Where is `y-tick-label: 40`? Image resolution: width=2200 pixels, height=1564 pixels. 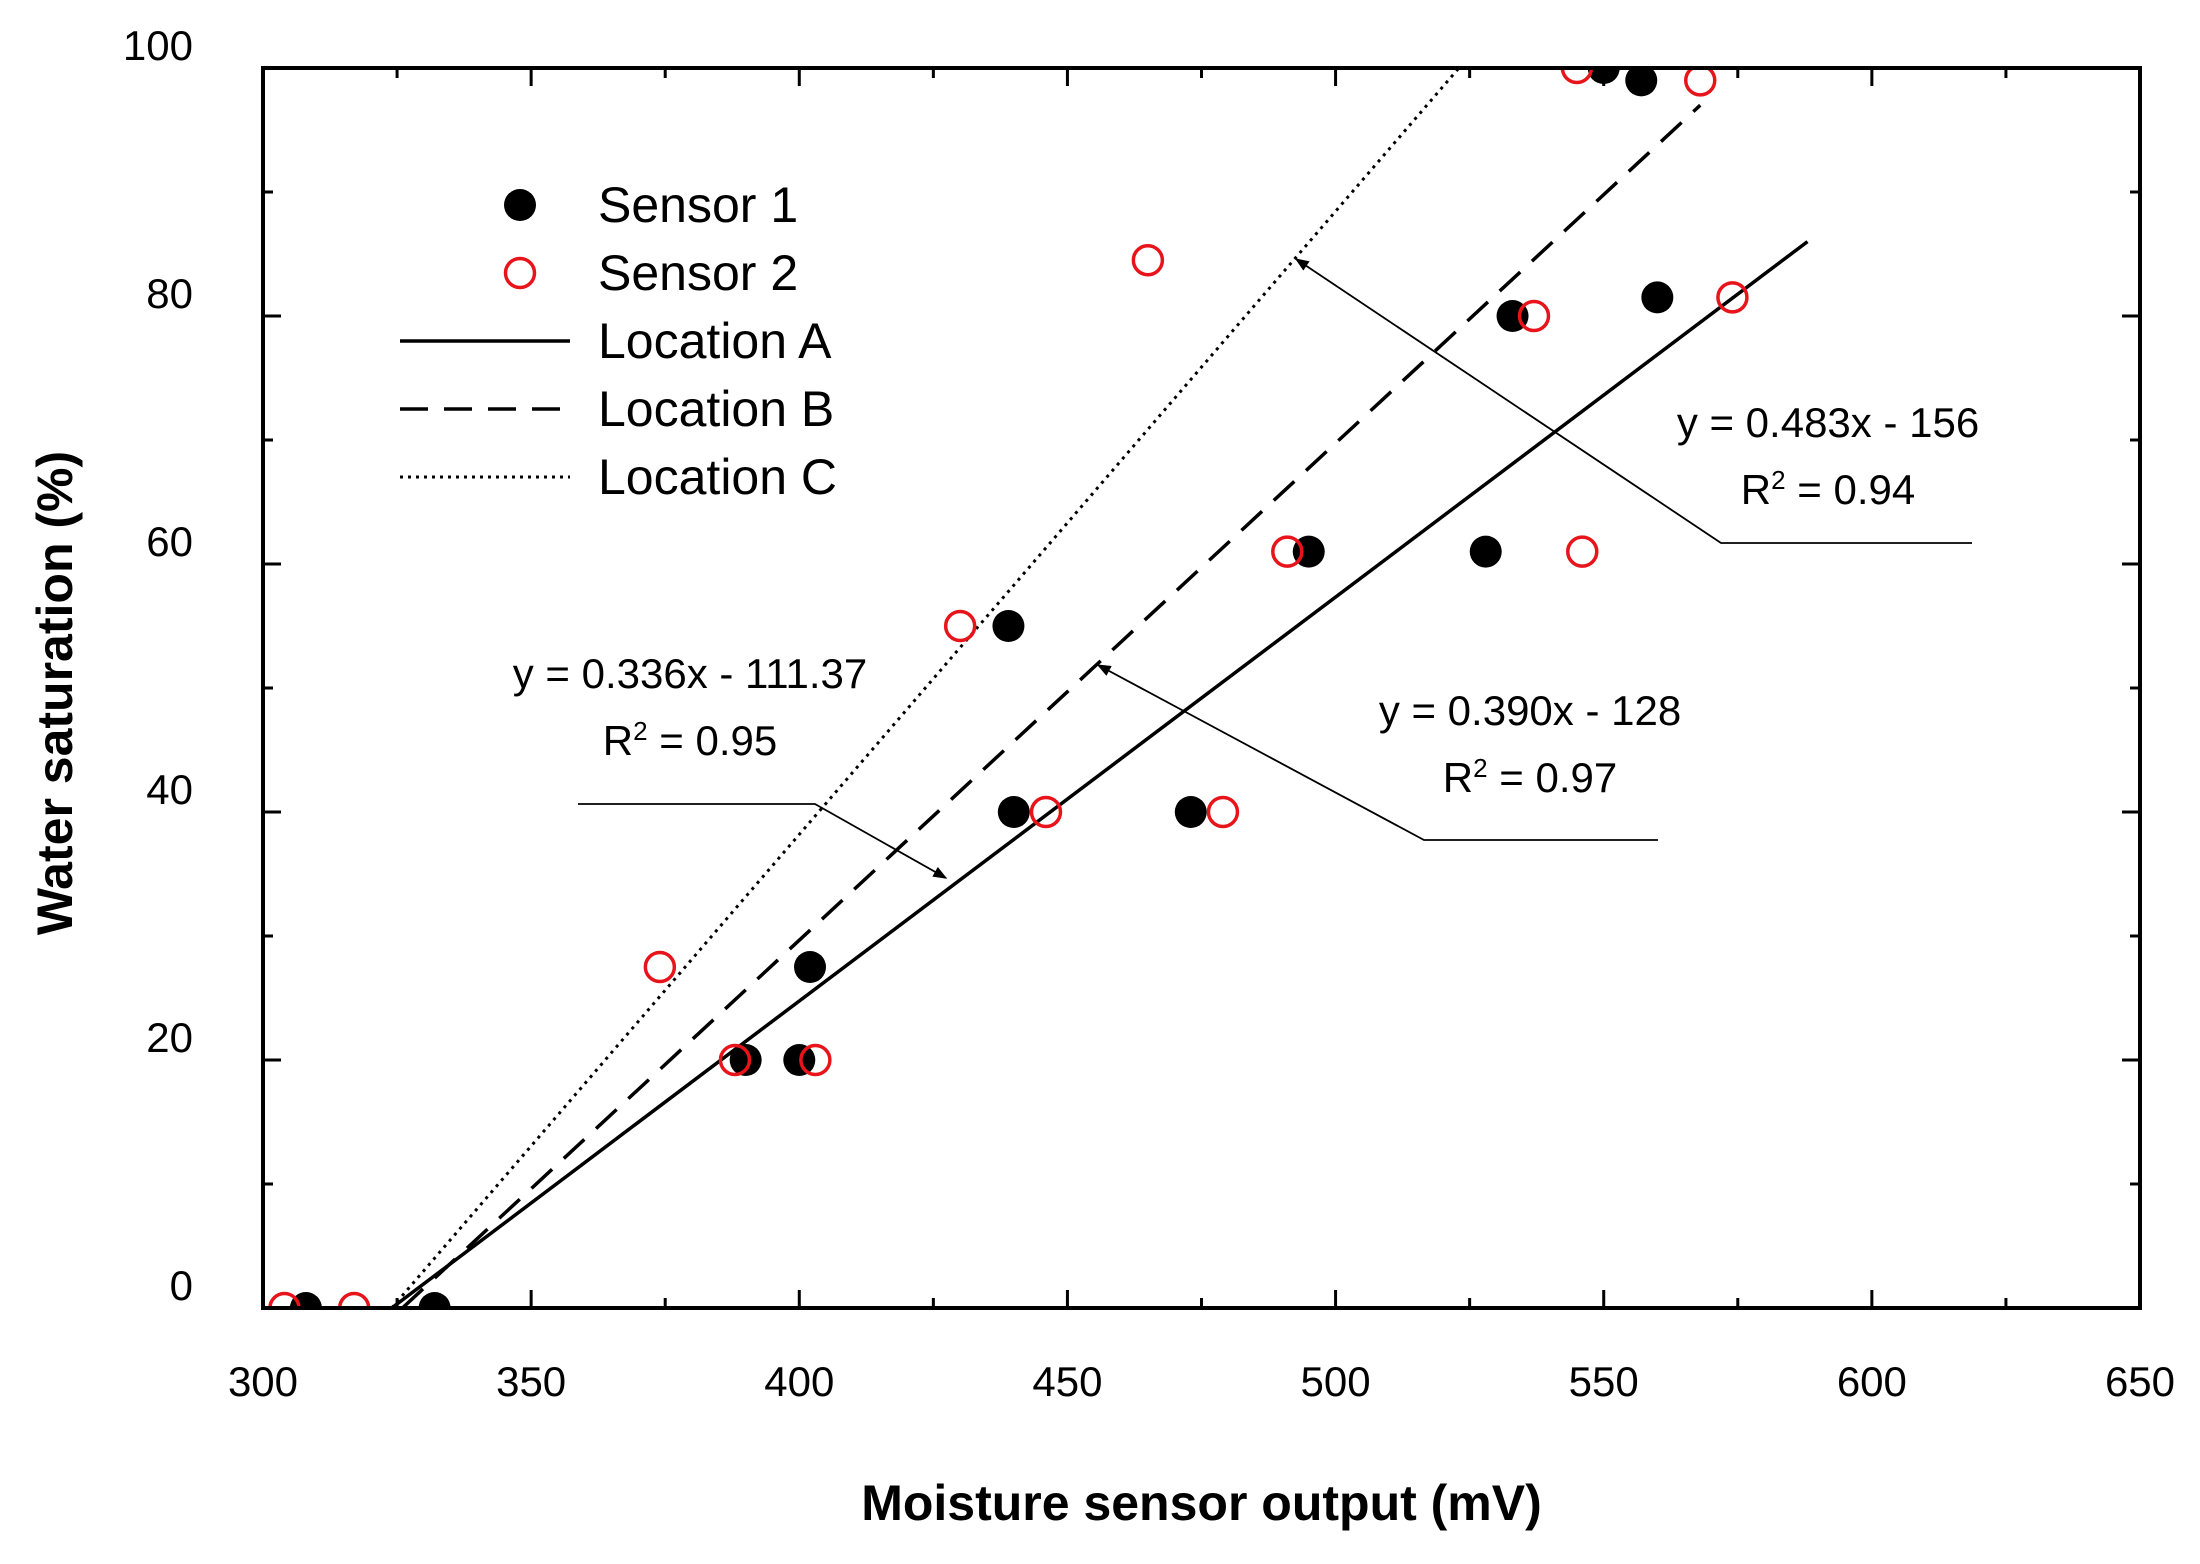 y-tick-label: 40 is located at coordinates (169, 789).